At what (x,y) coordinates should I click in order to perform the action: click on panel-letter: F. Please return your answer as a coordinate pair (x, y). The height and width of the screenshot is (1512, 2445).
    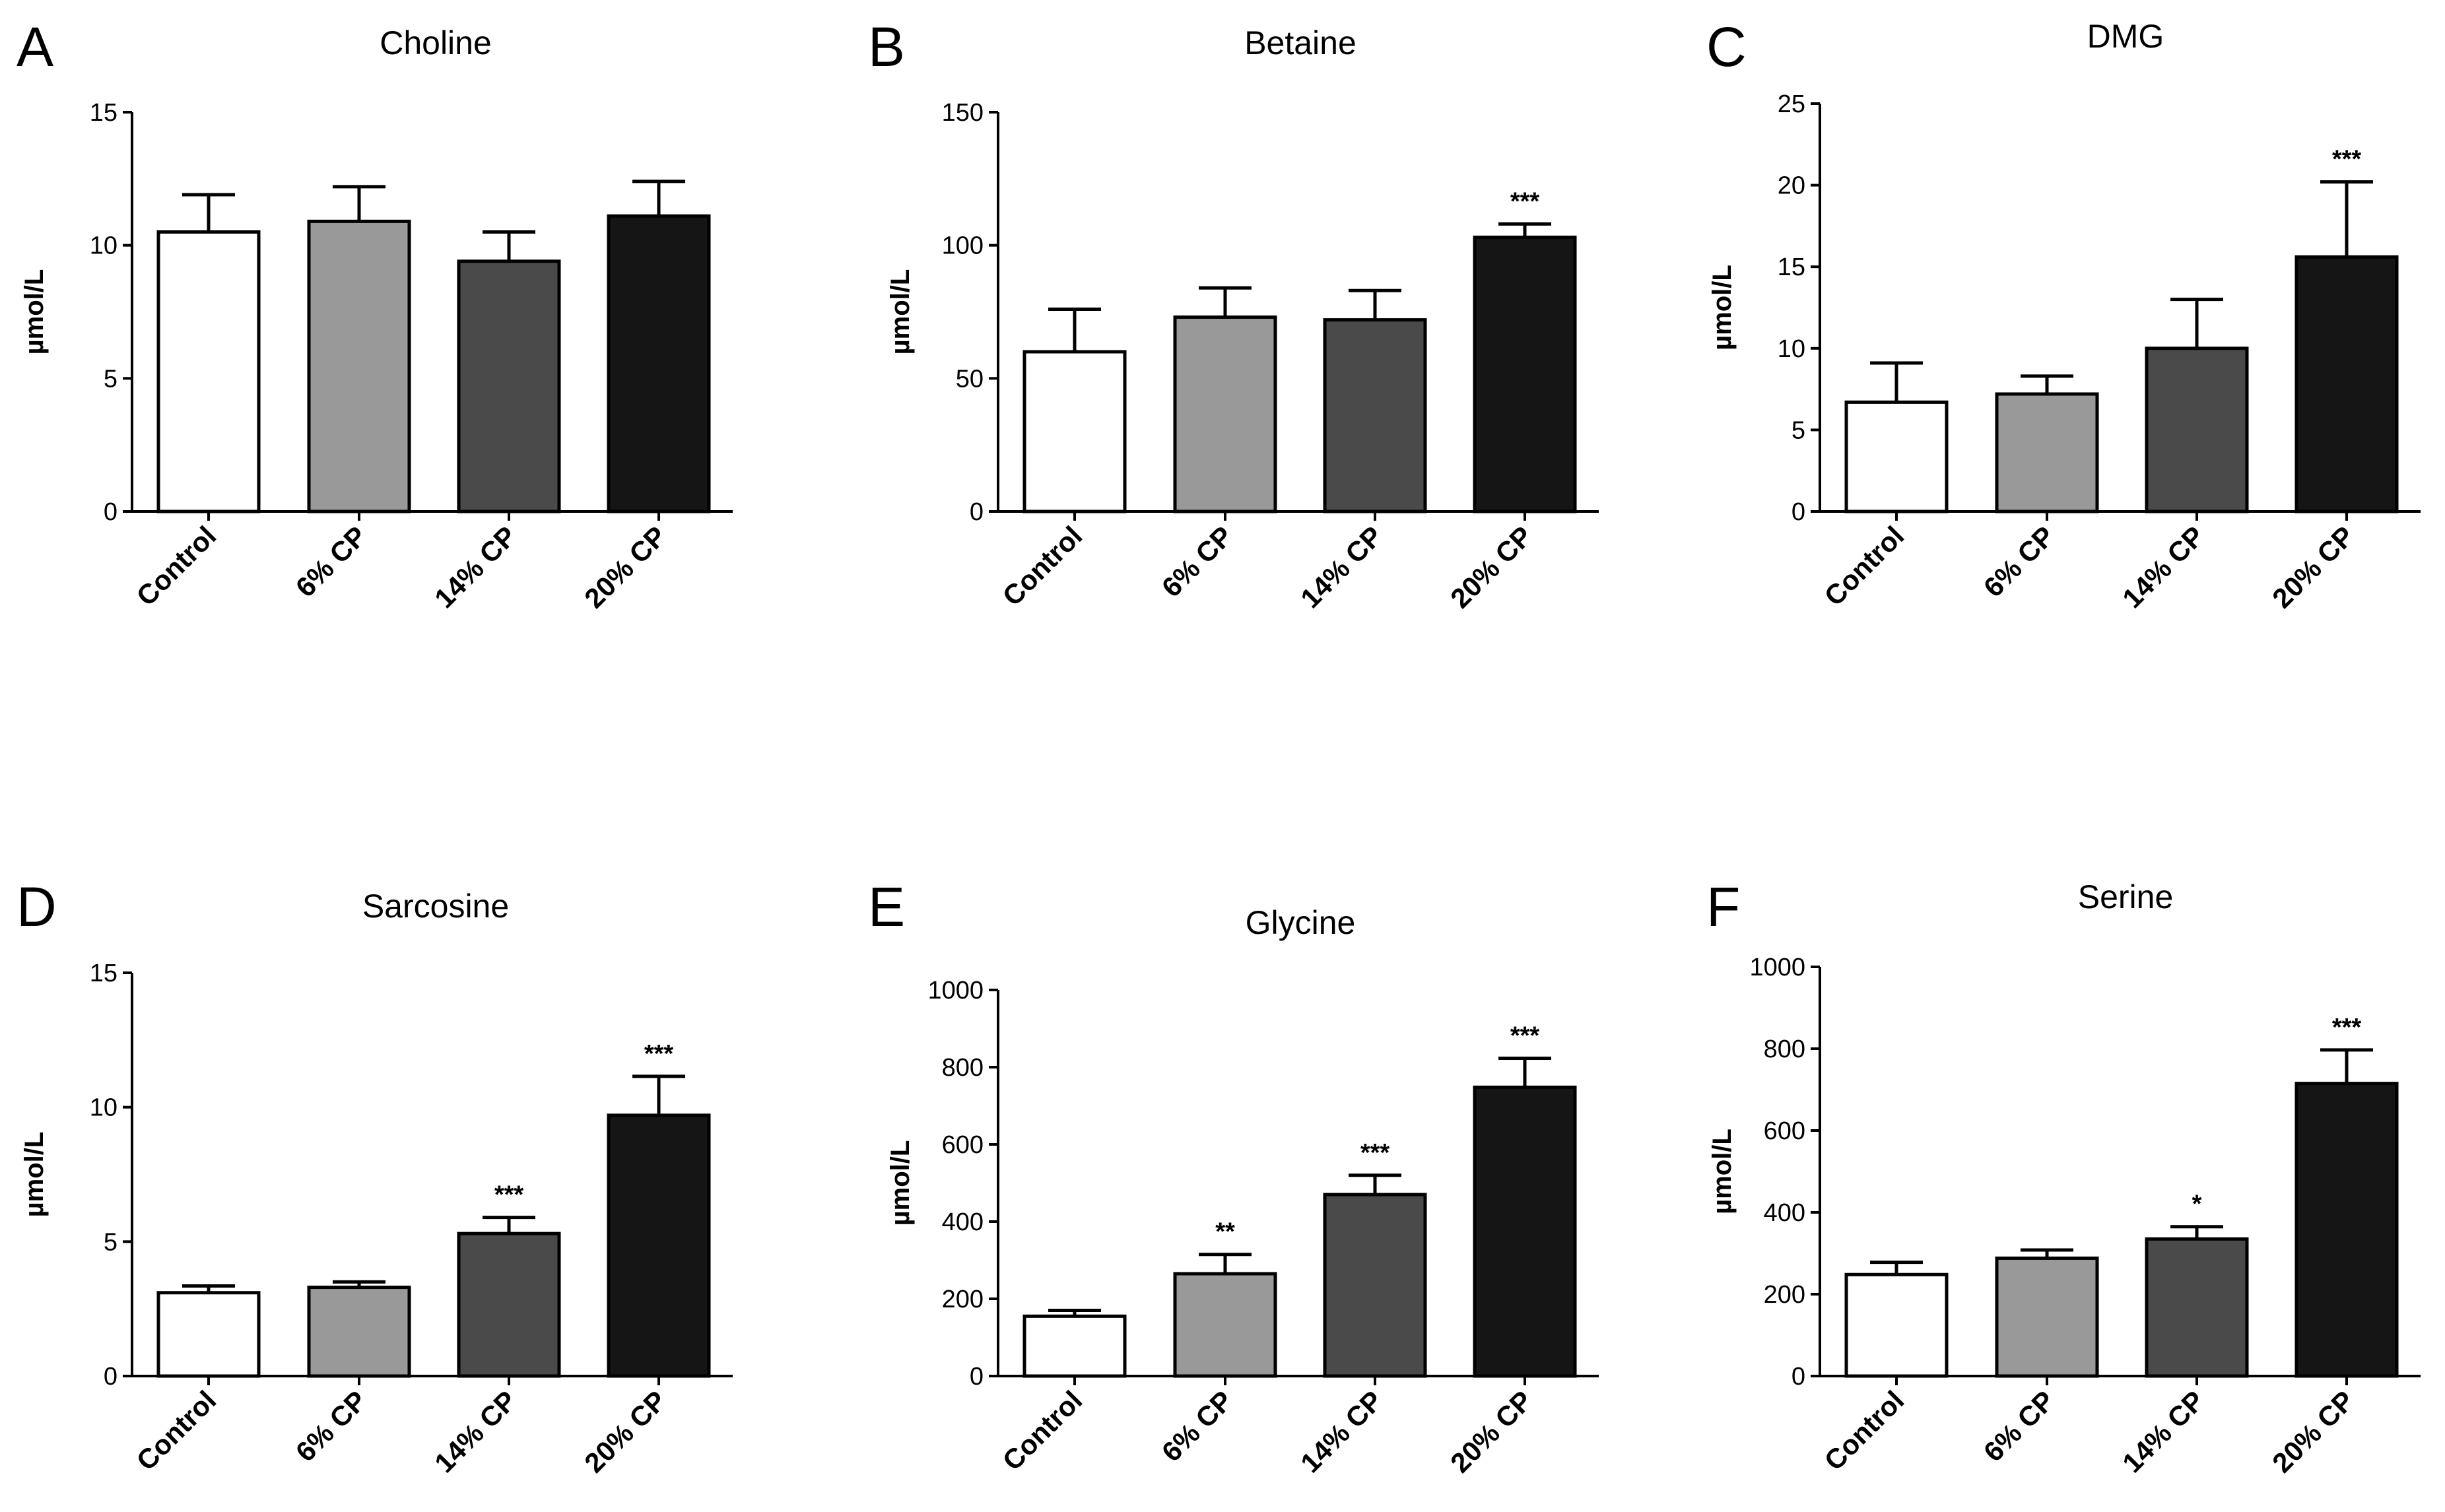
    Looking at the image, I should click on (1723, 907).